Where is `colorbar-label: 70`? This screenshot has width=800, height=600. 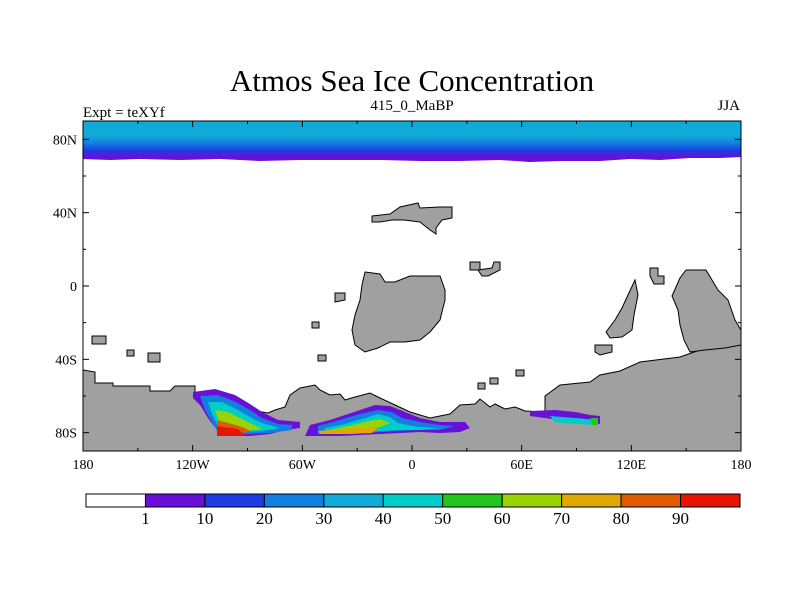 colorbar-label: 70 is located at coordinates (561, 518).